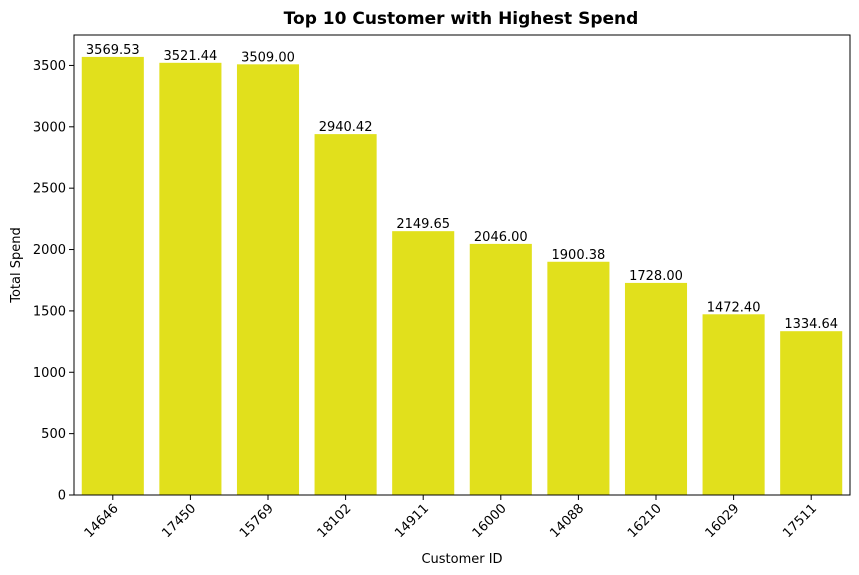 This screenshot has height=575, width=859. I want to click on x-tick-label: 14911, so click(412, 521).